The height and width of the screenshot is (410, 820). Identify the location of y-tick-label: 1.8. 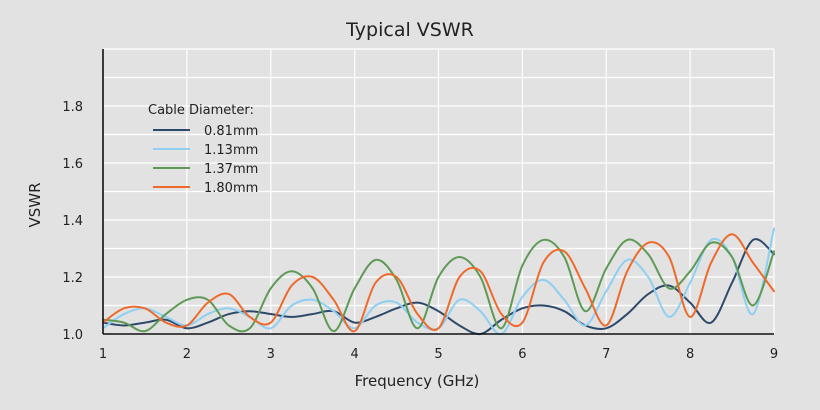
(72, 107).